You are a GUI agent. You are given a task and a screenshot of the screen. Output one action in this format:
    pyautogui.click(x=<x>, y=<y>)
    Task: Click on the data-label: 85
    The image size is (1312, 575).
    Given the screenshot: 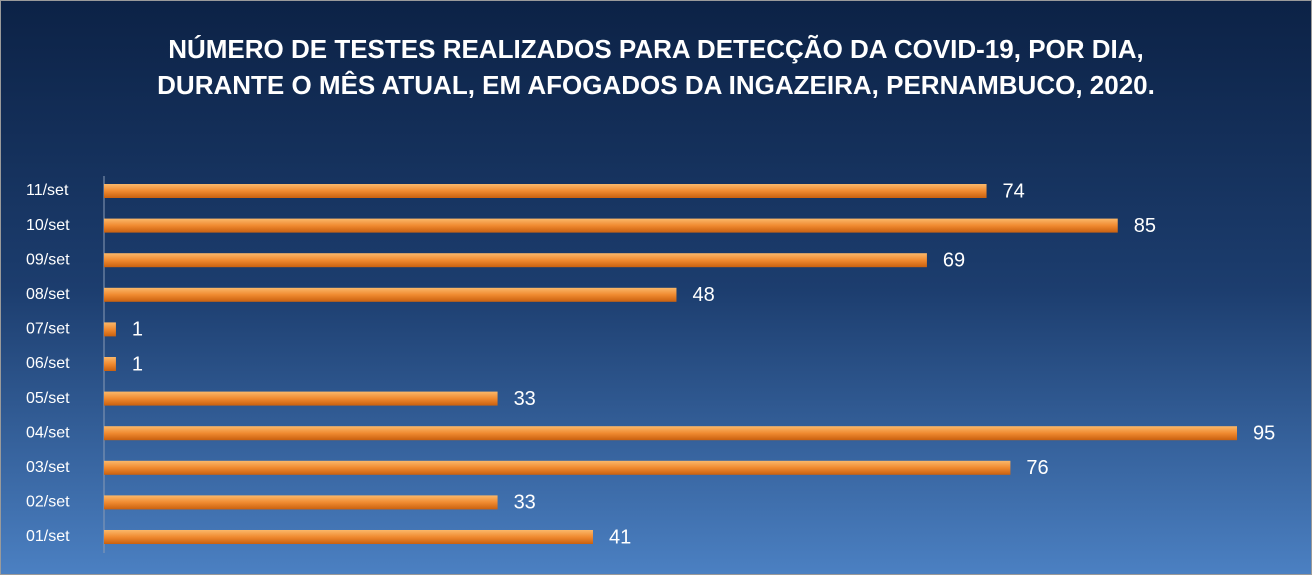 What is the action you would take?
    pyautogui.click(x=1145, y=226)
    